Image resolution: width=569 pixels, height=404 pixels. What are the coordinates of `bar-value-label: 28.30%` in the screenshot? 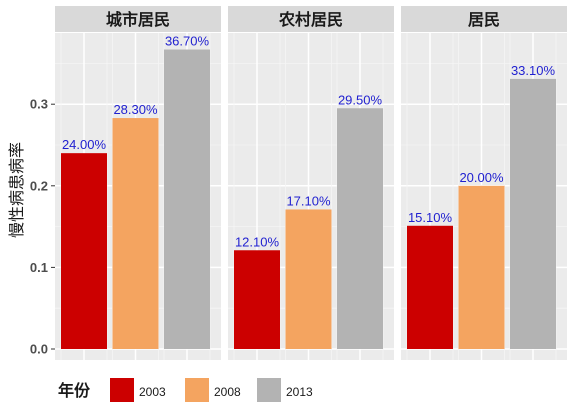 It's located at (135, 109).